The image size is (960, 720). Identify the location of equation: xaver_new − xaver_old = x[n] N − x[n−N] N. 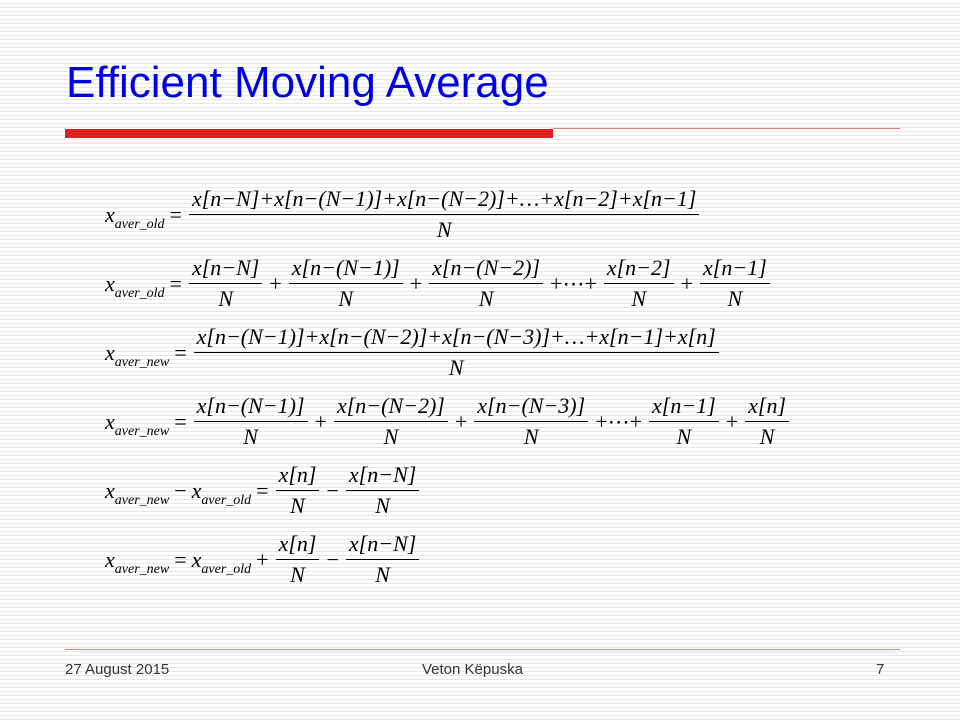
(515, 490).